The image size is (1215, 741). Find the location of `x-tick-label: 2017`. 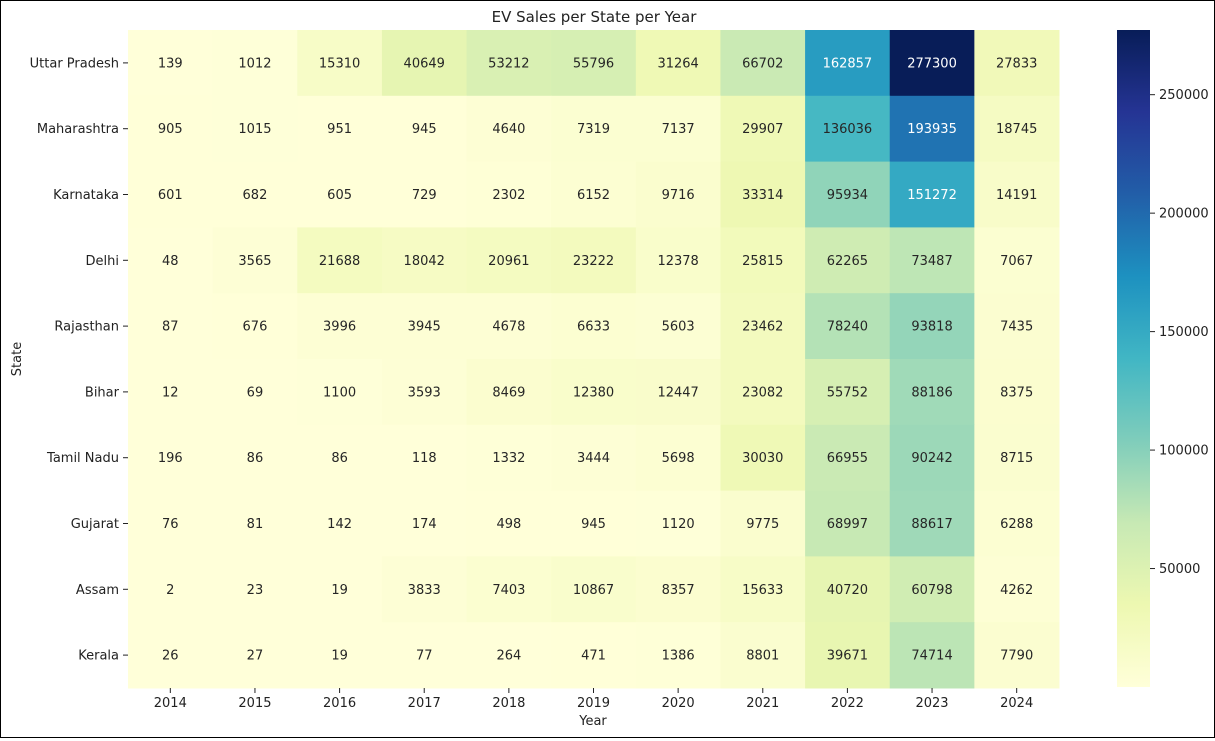

x-tick-label: 2017 is located at coordinates (424, 703).